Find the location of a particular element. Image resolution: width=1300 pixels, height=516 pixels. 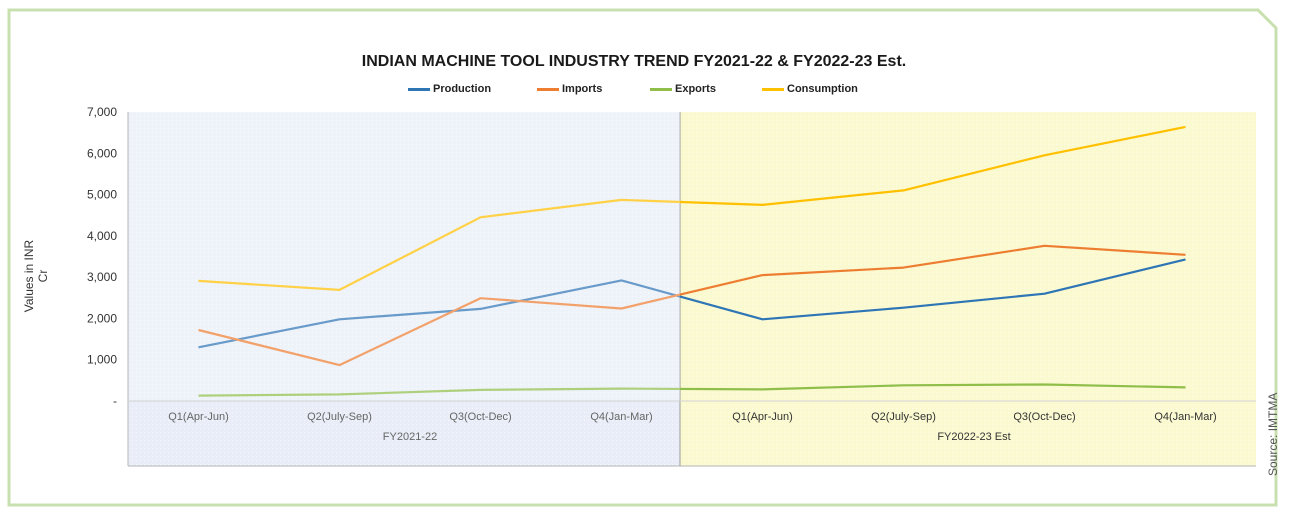

series-line-production is located at coordinates (692, 303).